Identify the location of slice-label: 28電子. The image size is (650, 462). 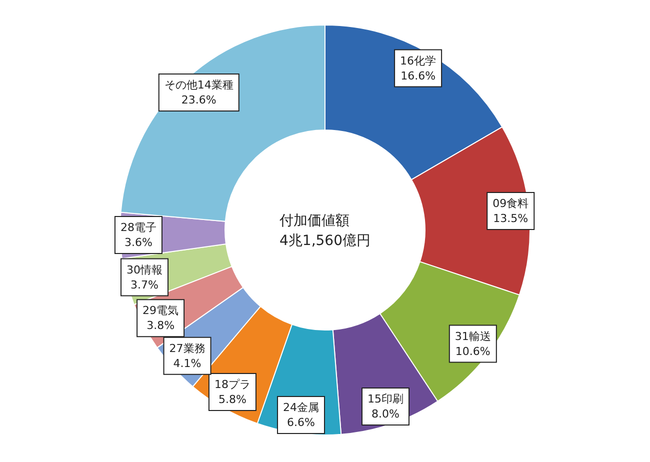
(138, 227).